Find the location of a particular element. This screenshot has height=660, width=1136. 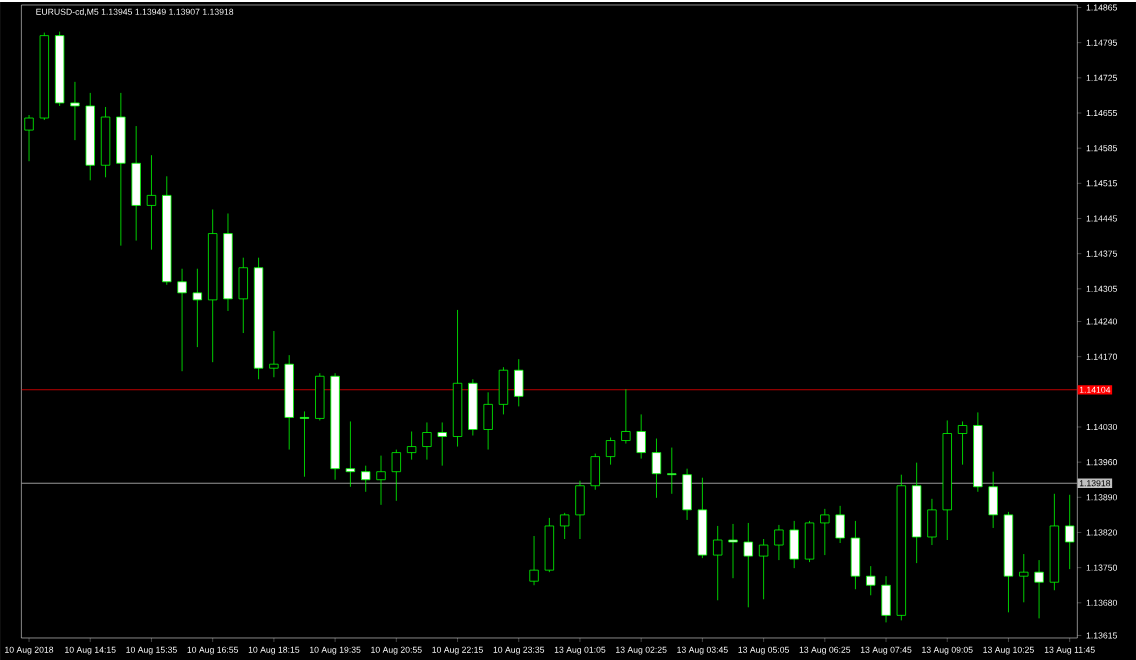

y-tick-label: 1.13615 is located at coordinates (1101, 635).